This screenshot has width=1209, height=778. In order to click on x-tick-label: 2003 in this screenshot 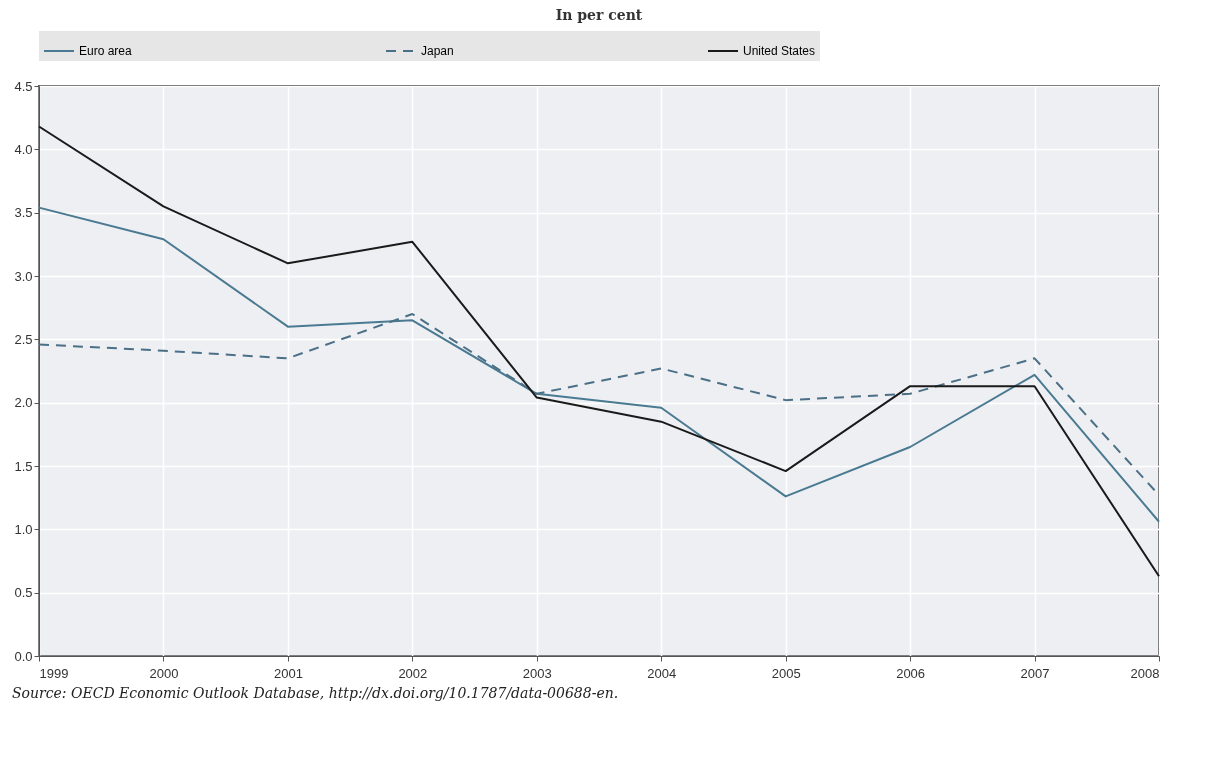, I will do `click(537, 673)`.